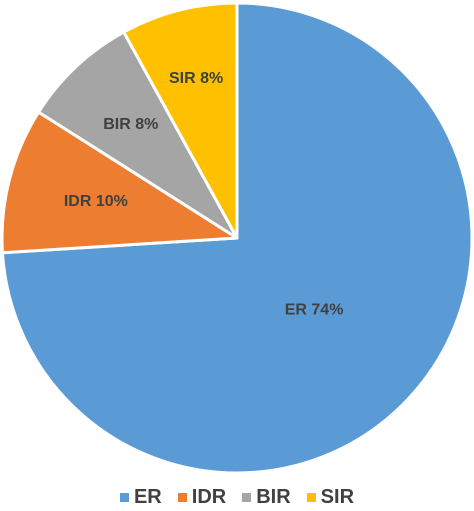 The image size is (474, 511). I want to click on legend-item-bir: BIR, so click(266, 497).